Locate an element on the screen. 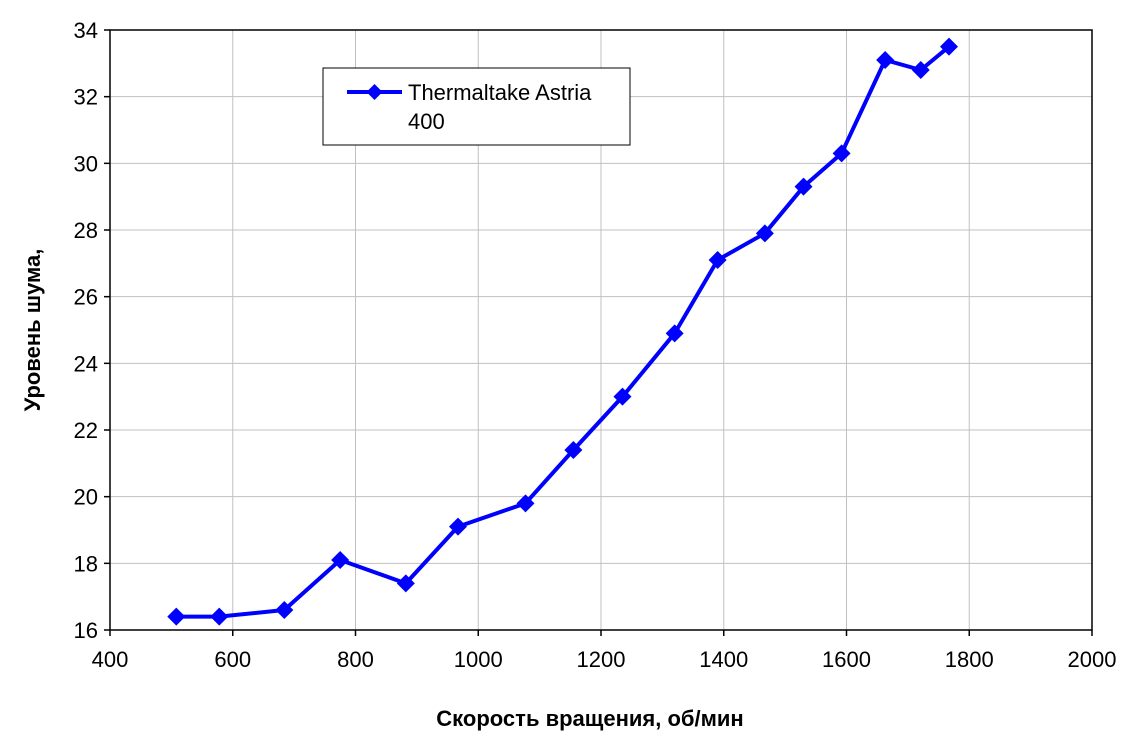 The width and height of the screenshot is (1131, 746). legend-label-line-2: 400 is located at coordinates (426, 121).